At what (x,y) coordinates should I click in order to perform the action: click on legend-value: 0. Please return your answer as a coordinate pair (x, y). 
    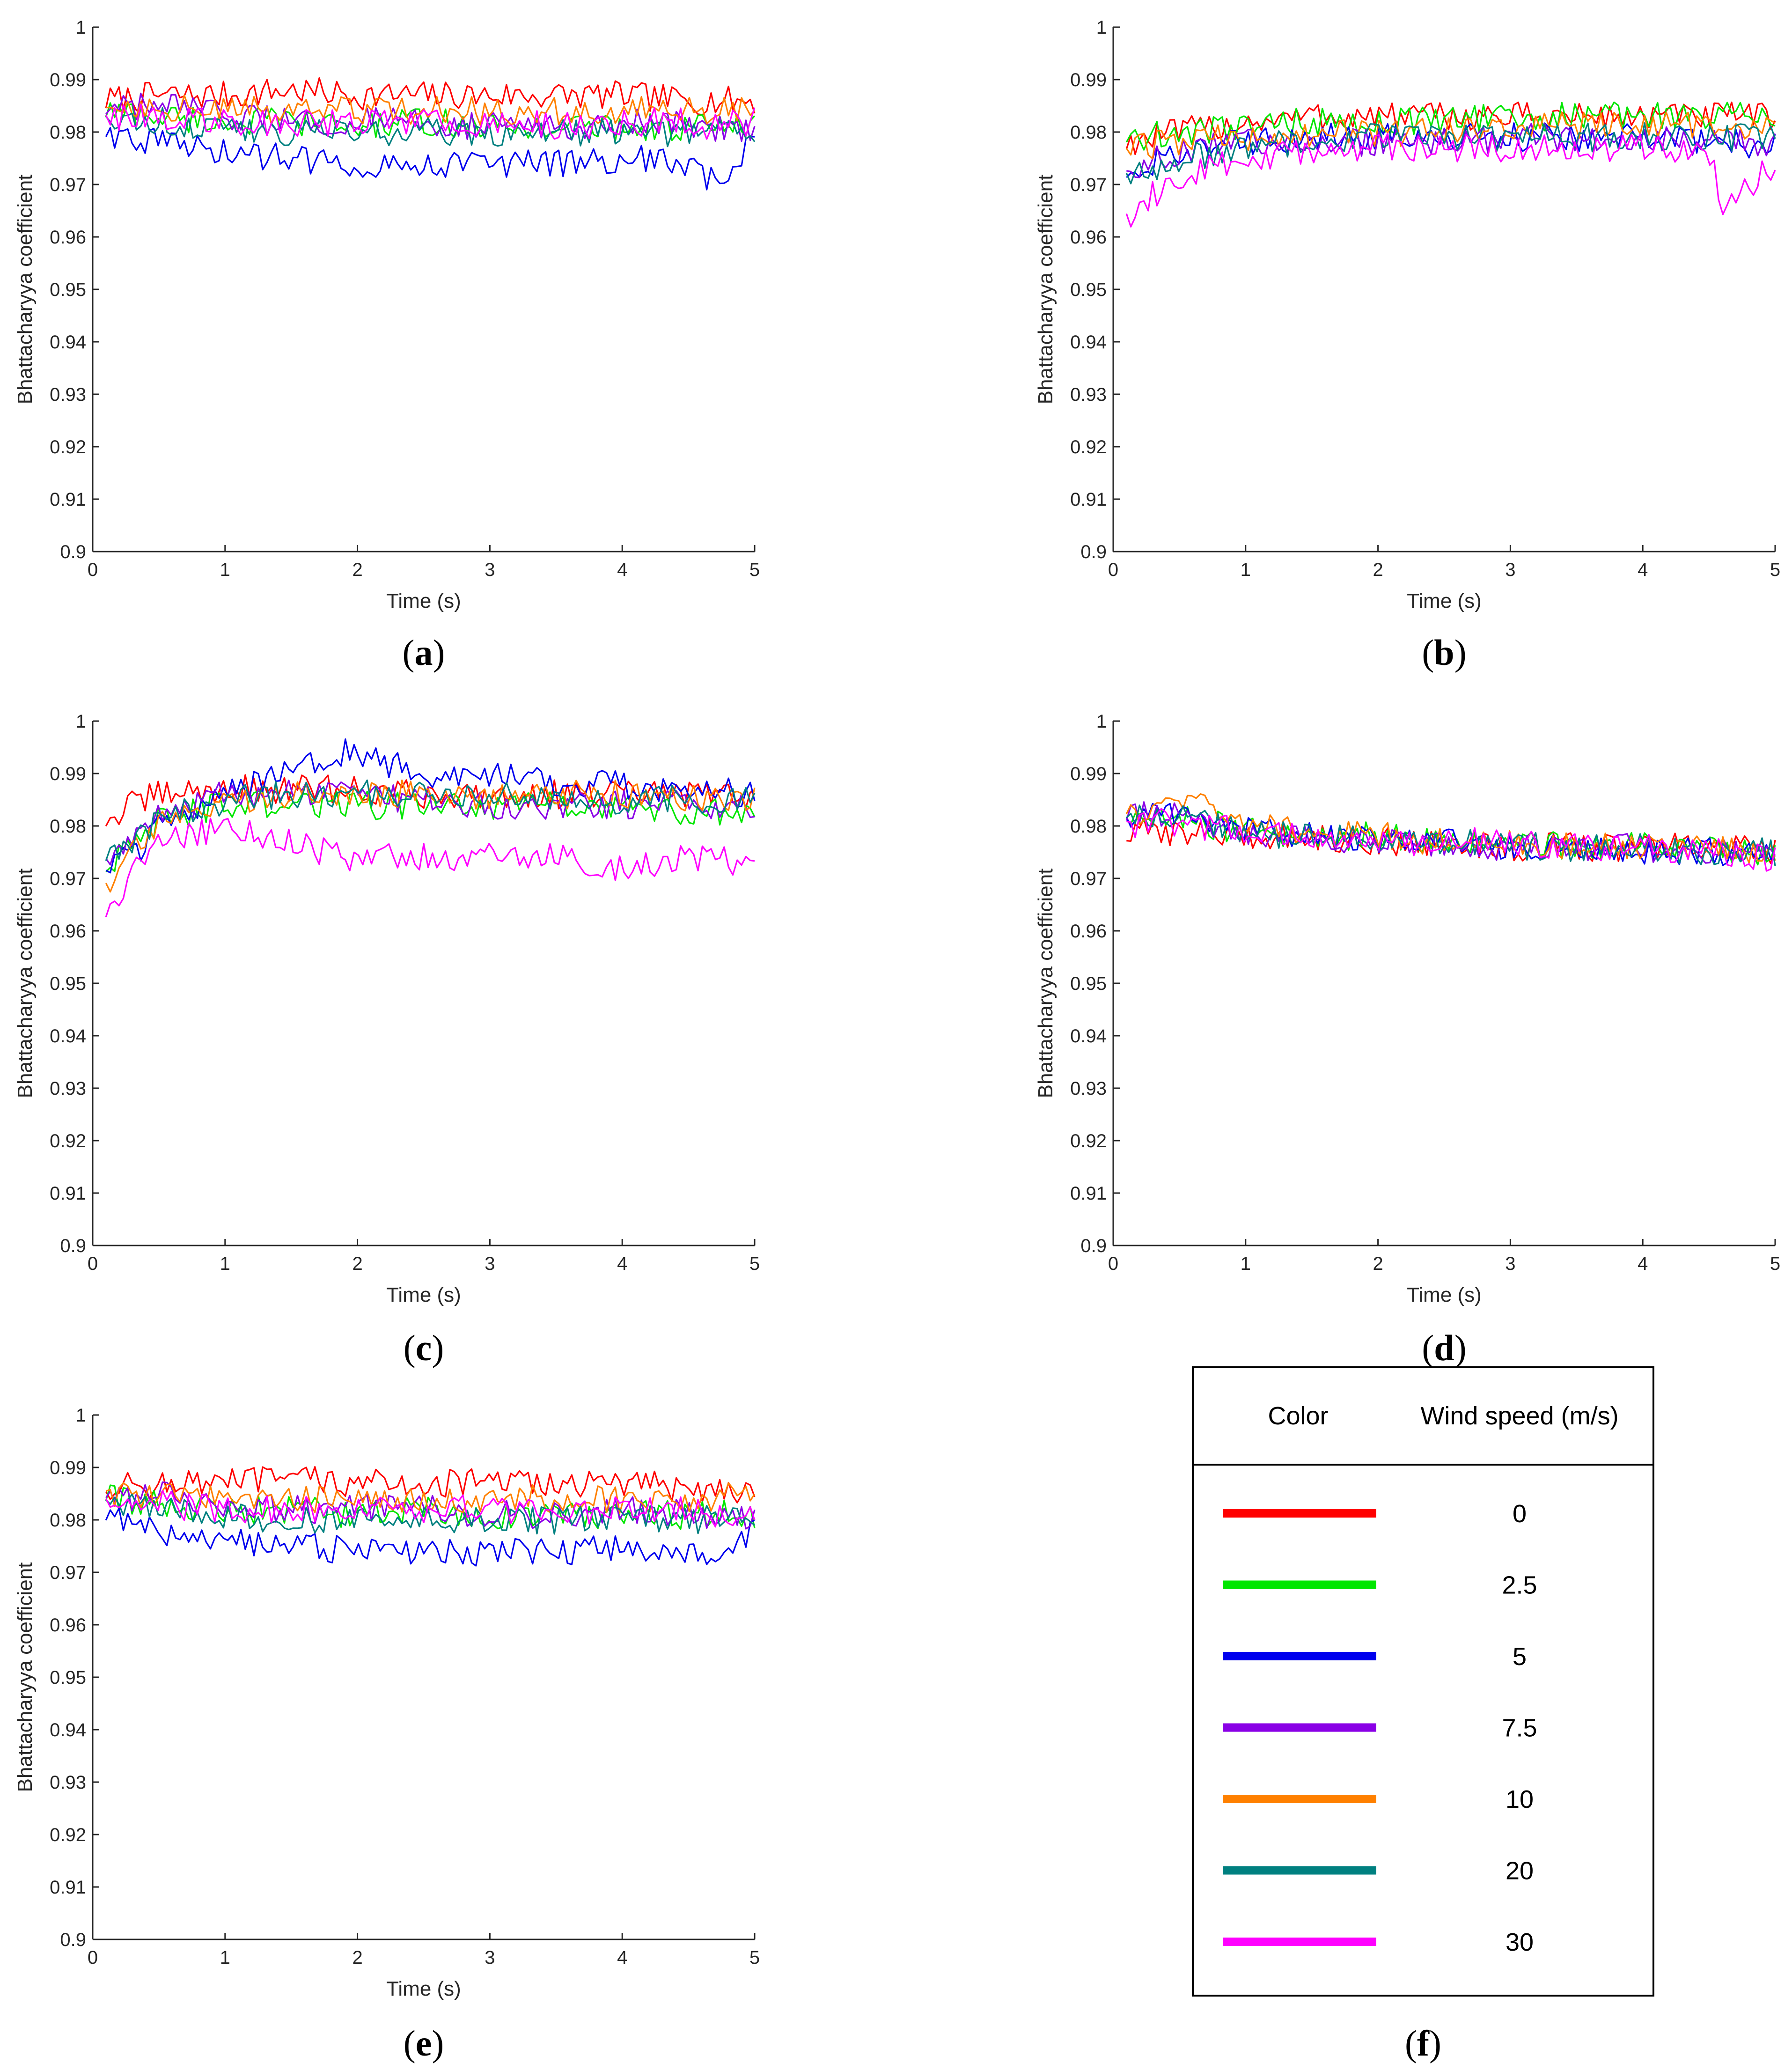
    Looking at the image, I should click on (1520, 1514).